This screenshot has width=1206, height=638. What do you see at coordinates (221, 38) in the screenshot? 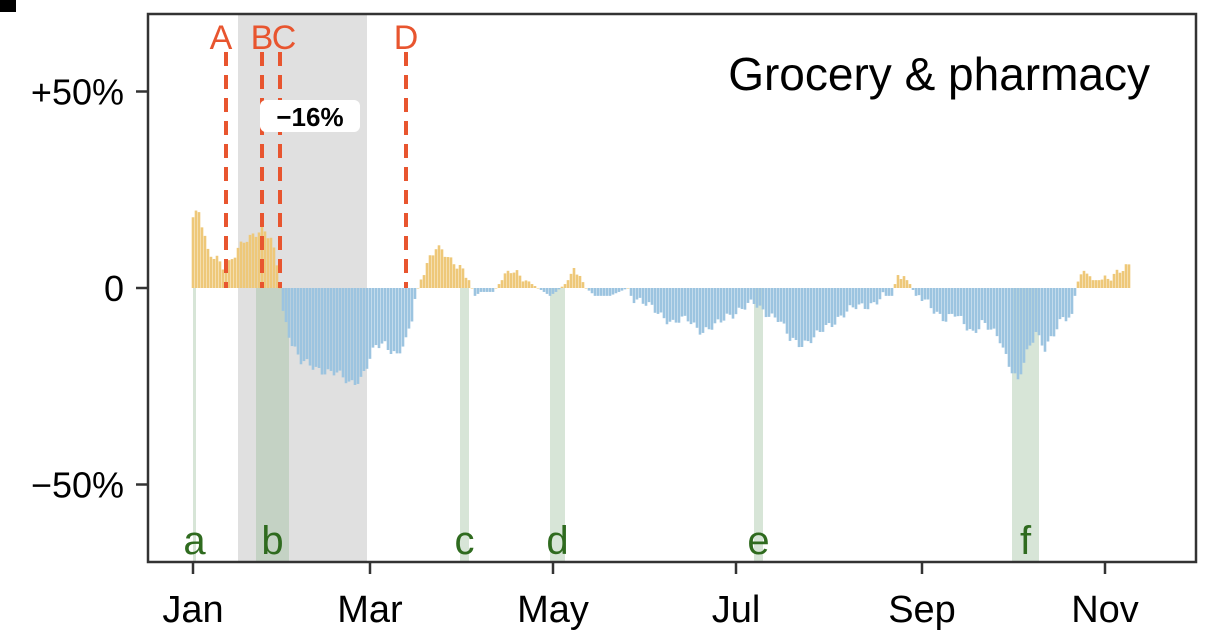
I see `event-label-A: A` at bounding box center [221, 38].